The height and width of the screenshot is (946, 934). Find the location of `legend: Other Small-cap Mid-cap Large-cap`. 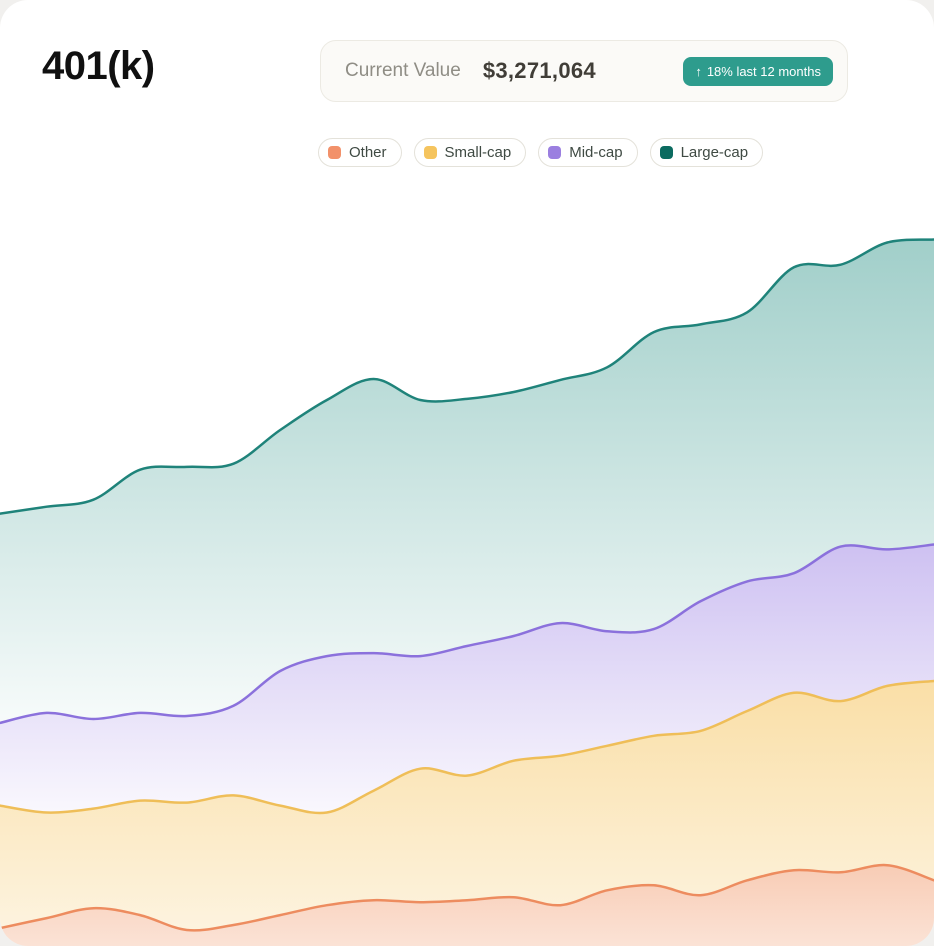

legend: Other Small-cap Mid-cap Large-cap is located at coordinates (541, 152).